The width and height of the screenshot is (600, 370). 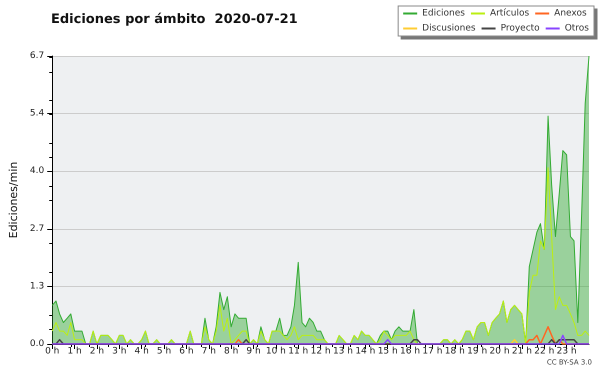 I want to click on x-tick-label: 22 h, so click(x=544, y=351).